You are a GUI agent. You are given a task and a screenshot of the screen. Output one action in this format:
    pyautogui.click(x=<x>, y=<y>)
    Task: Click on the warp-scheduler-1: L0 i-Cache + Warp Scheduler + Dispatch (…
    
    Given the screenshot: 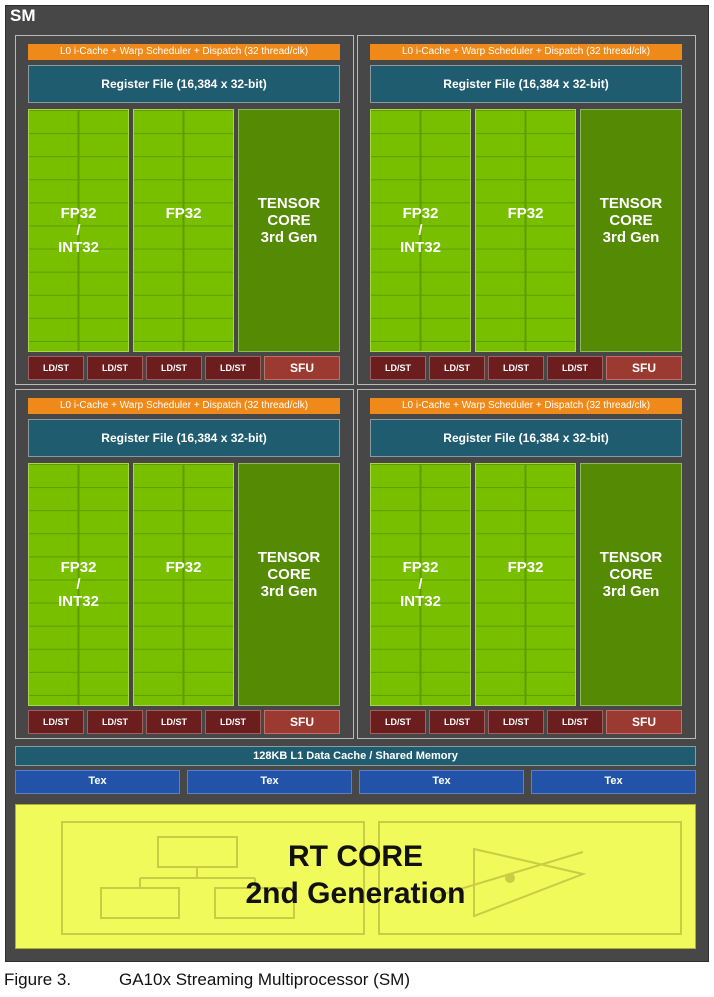 What is the action you would take?
    pyautogui.click(x=184, y=52)
    